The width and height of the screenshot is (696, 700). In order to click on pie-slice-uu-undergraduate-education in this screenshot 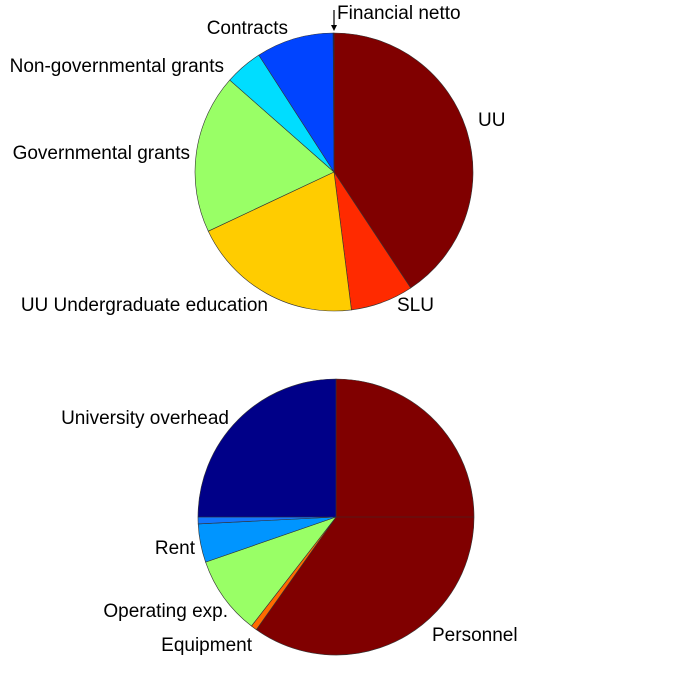, I will do `click(279, 241)`.